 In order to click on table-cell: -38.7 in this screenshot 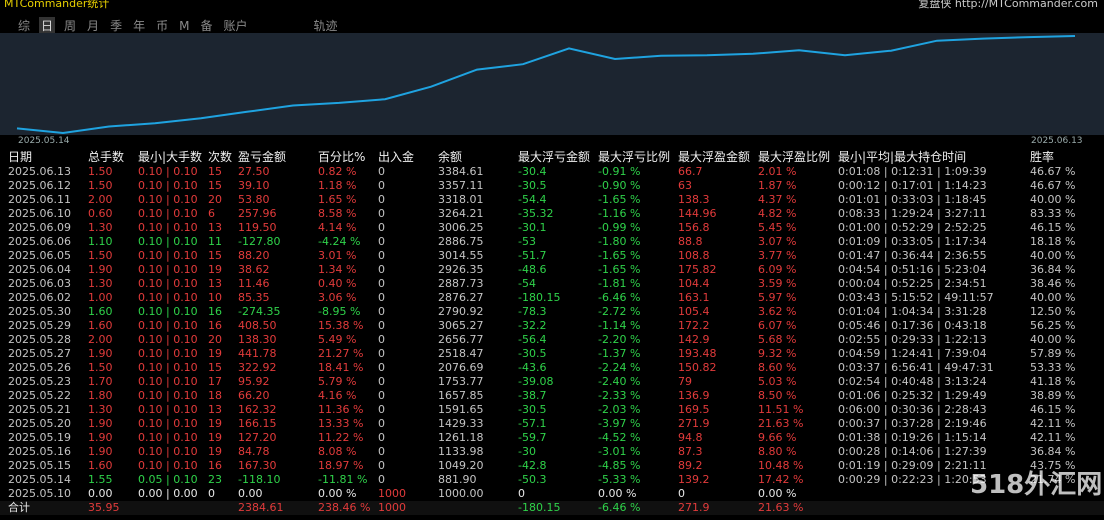, I will do `click(532, 395)`.